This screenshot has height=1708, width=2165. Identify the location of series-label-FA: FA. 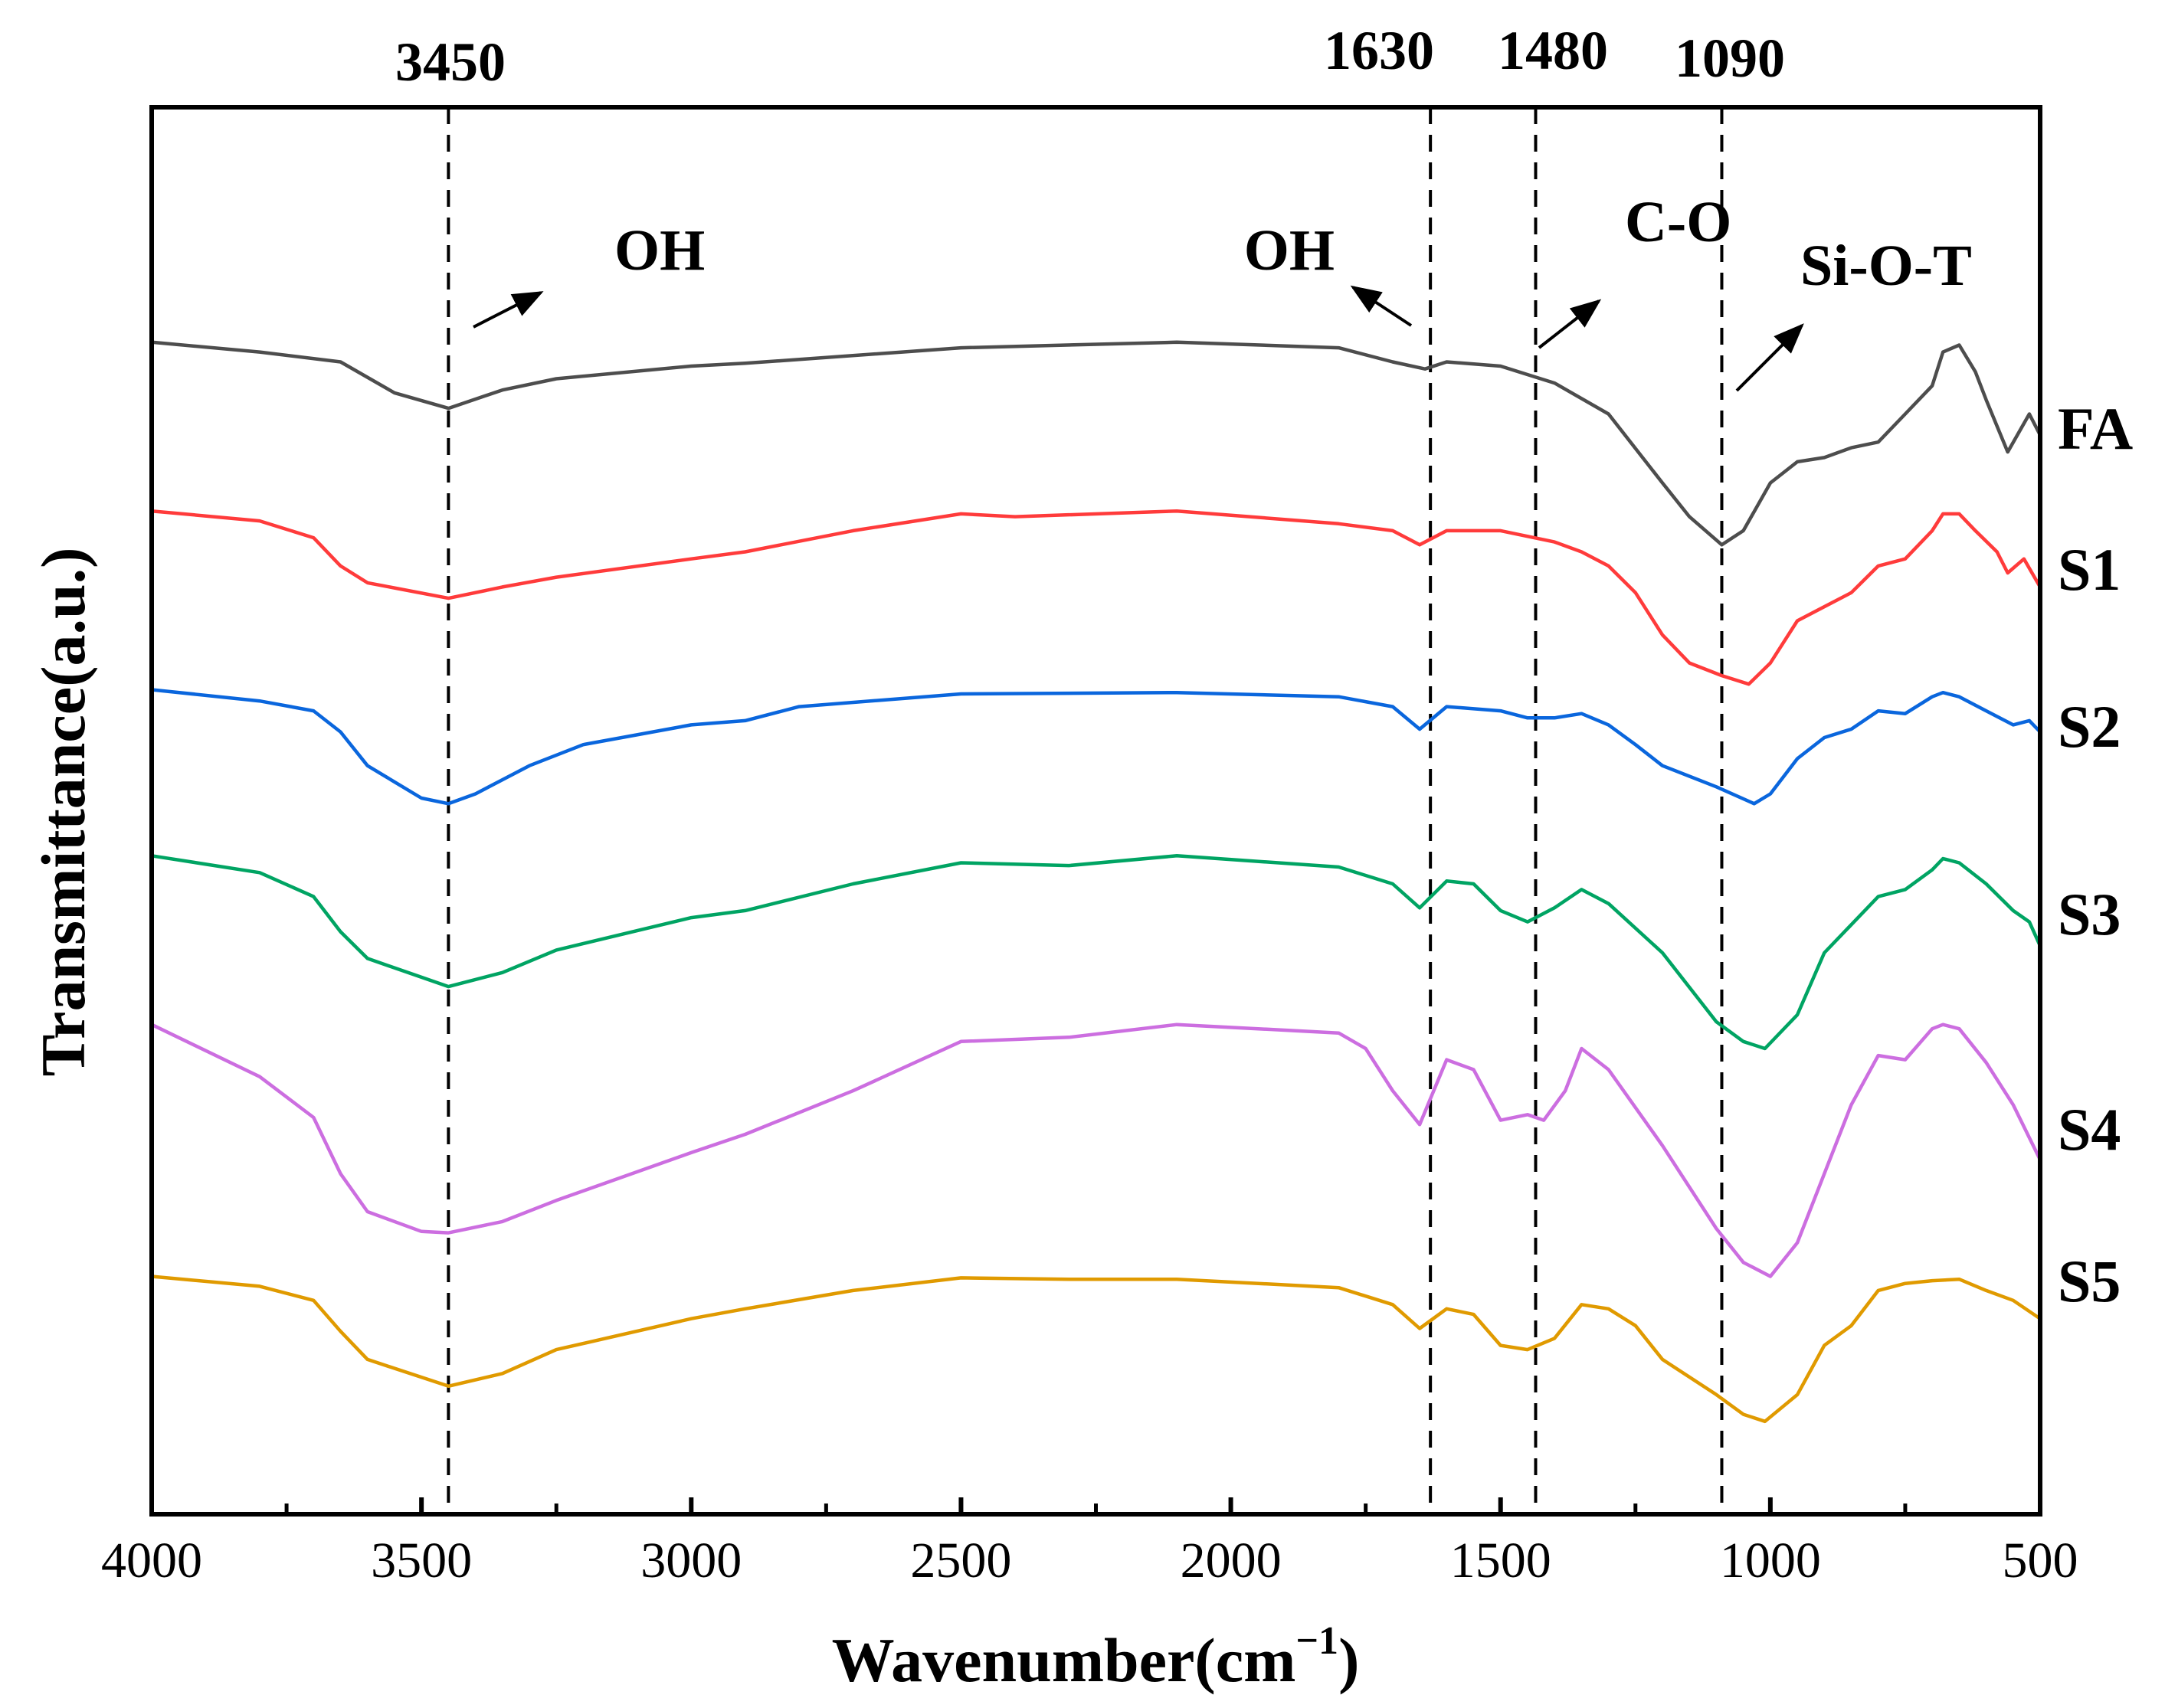
(2095, 428).